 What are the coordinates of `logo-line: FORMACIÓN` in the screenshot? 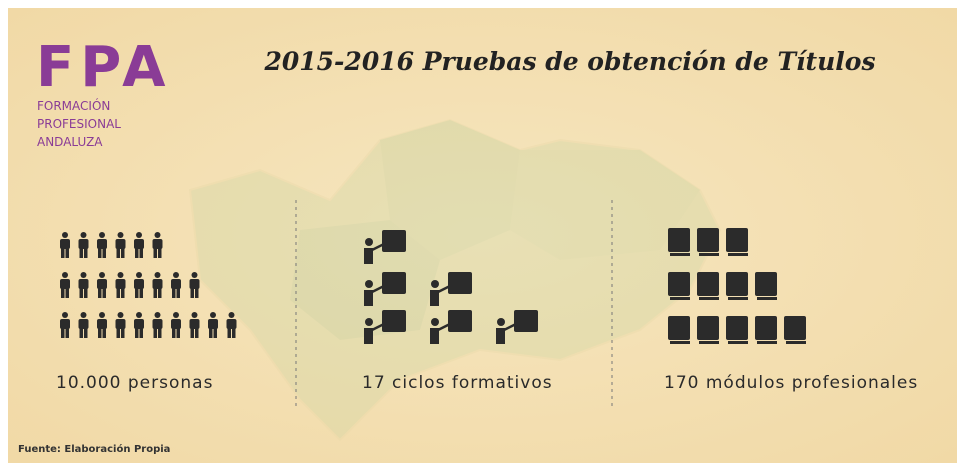 It's located at (73, 105).